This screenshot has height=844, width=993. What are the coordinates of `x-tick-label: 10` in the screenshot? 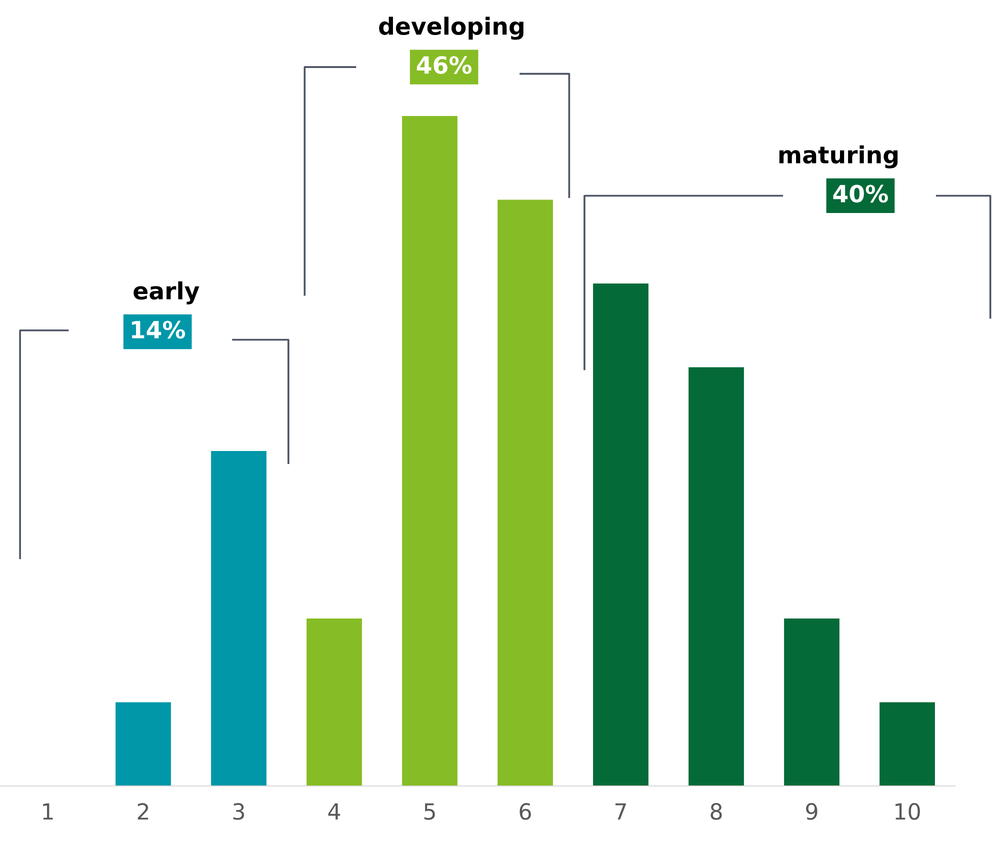 It's located at (908, 811).